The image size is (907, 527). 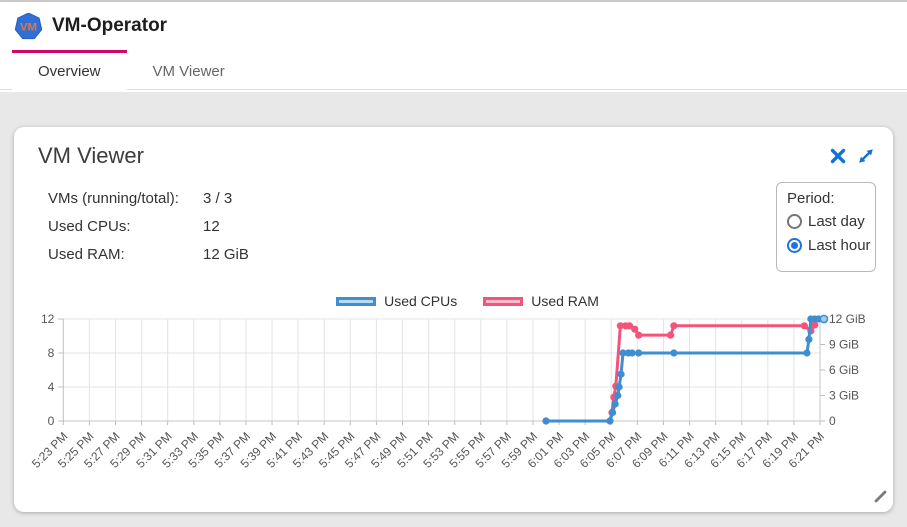 I want to click on y-left-tick-label: 12, so click(x=48, y=319).